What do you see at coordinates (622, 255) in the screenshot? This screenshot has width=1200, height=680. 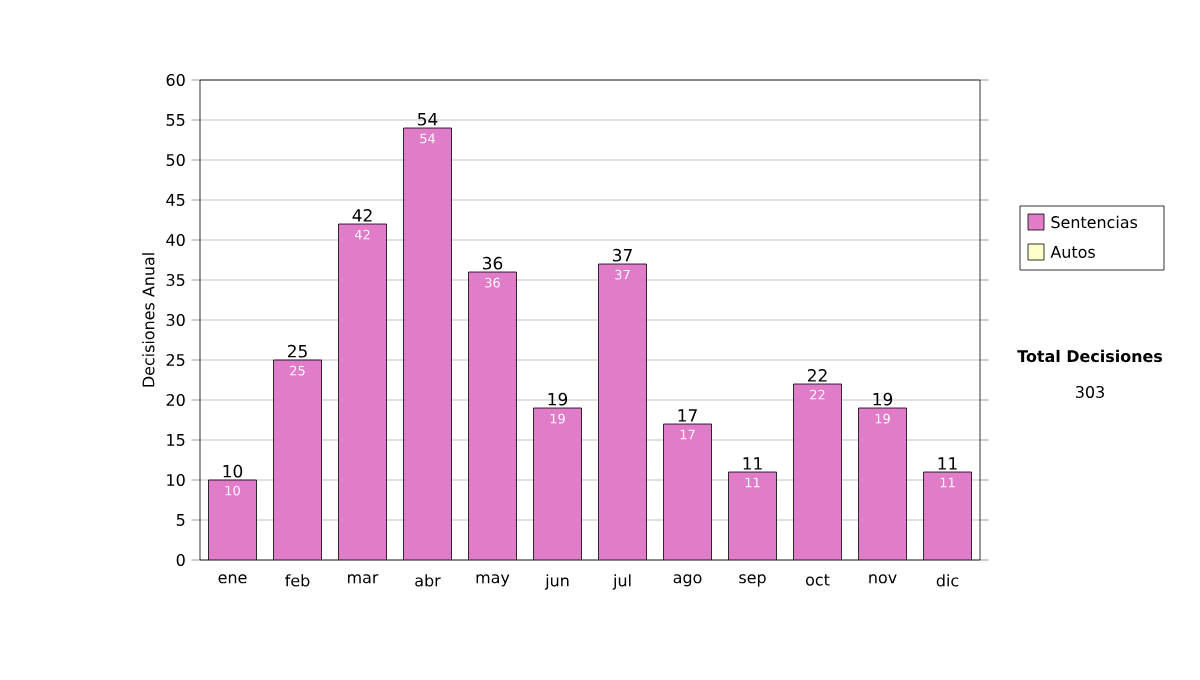 I see `total-label: 37` at bounding box center [622, 255].